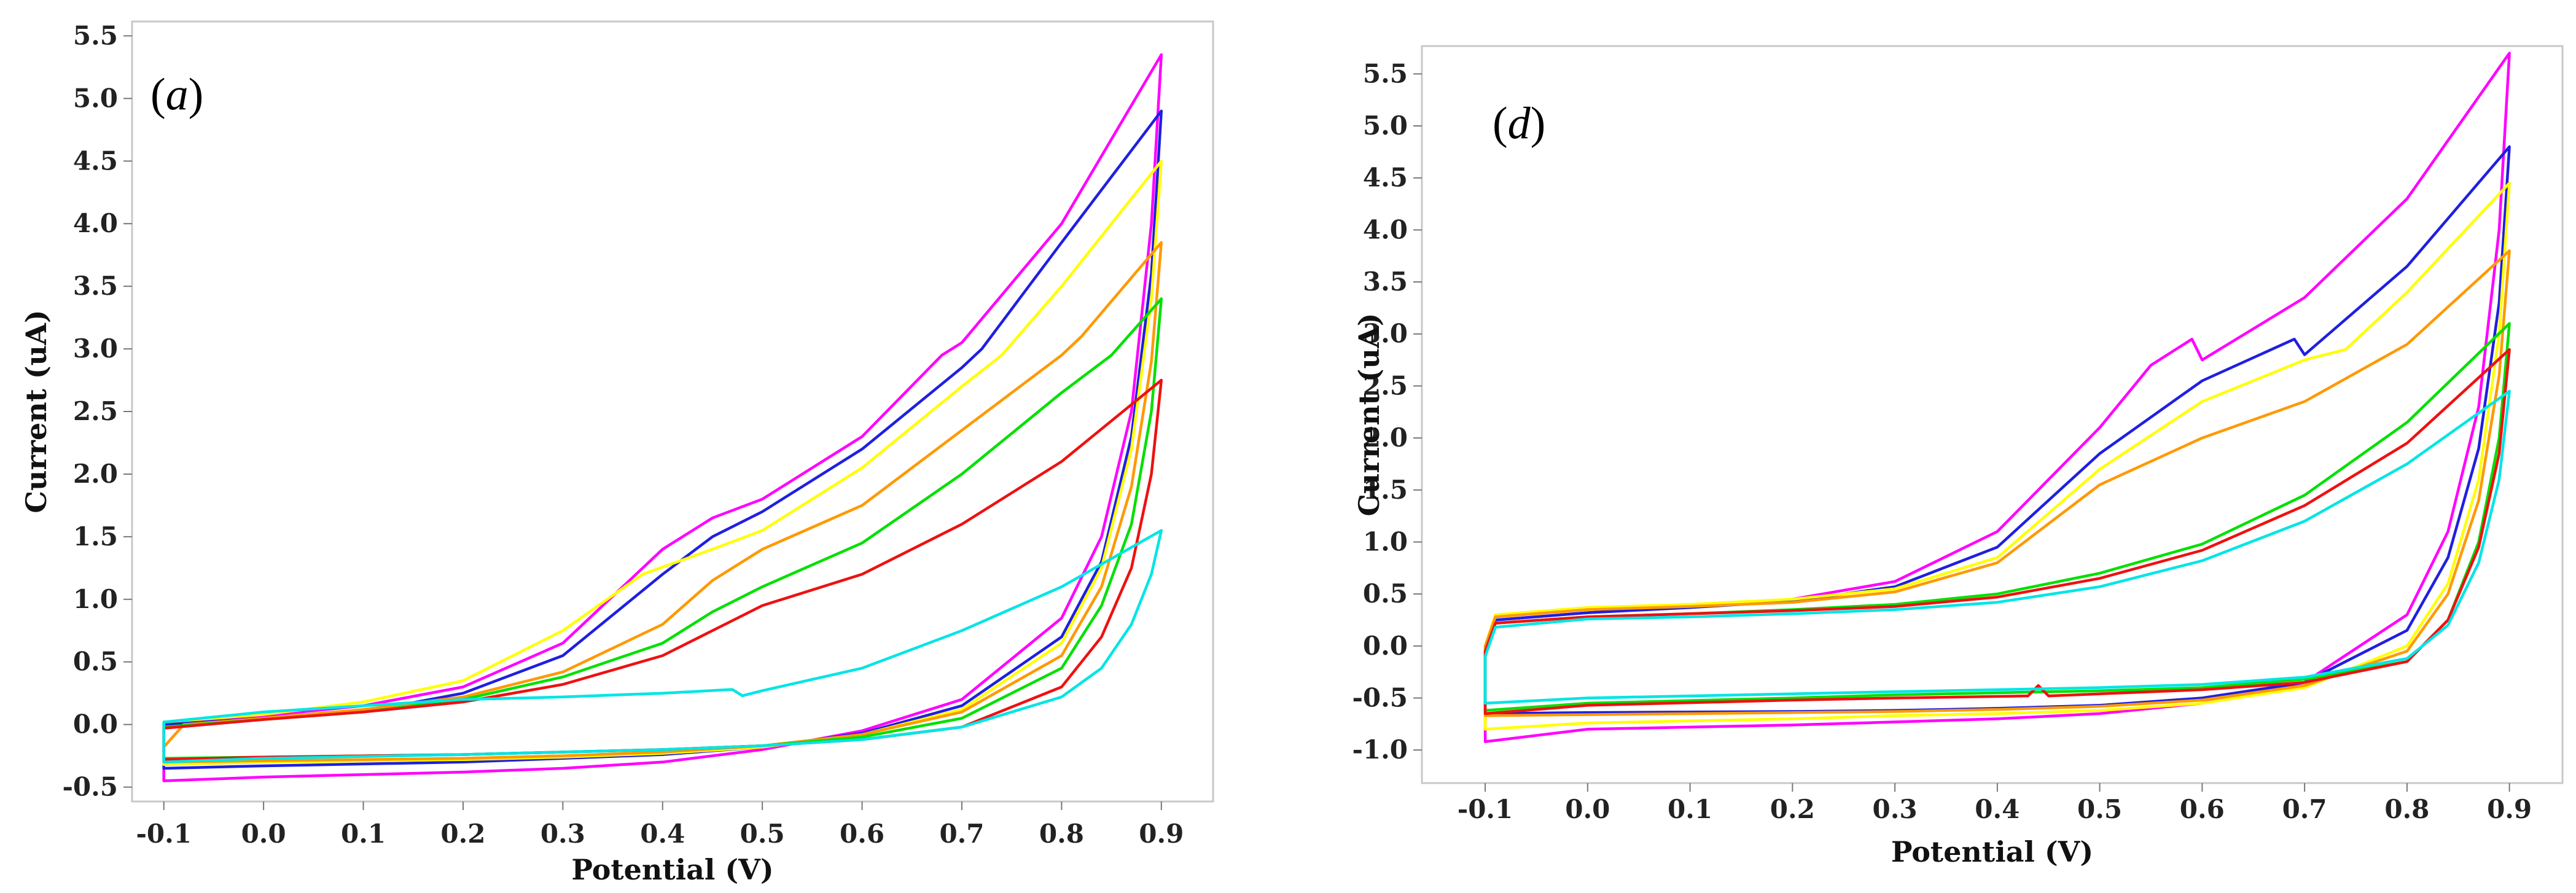  I want to click on panel-label-letter: d, so click(1519, 123).